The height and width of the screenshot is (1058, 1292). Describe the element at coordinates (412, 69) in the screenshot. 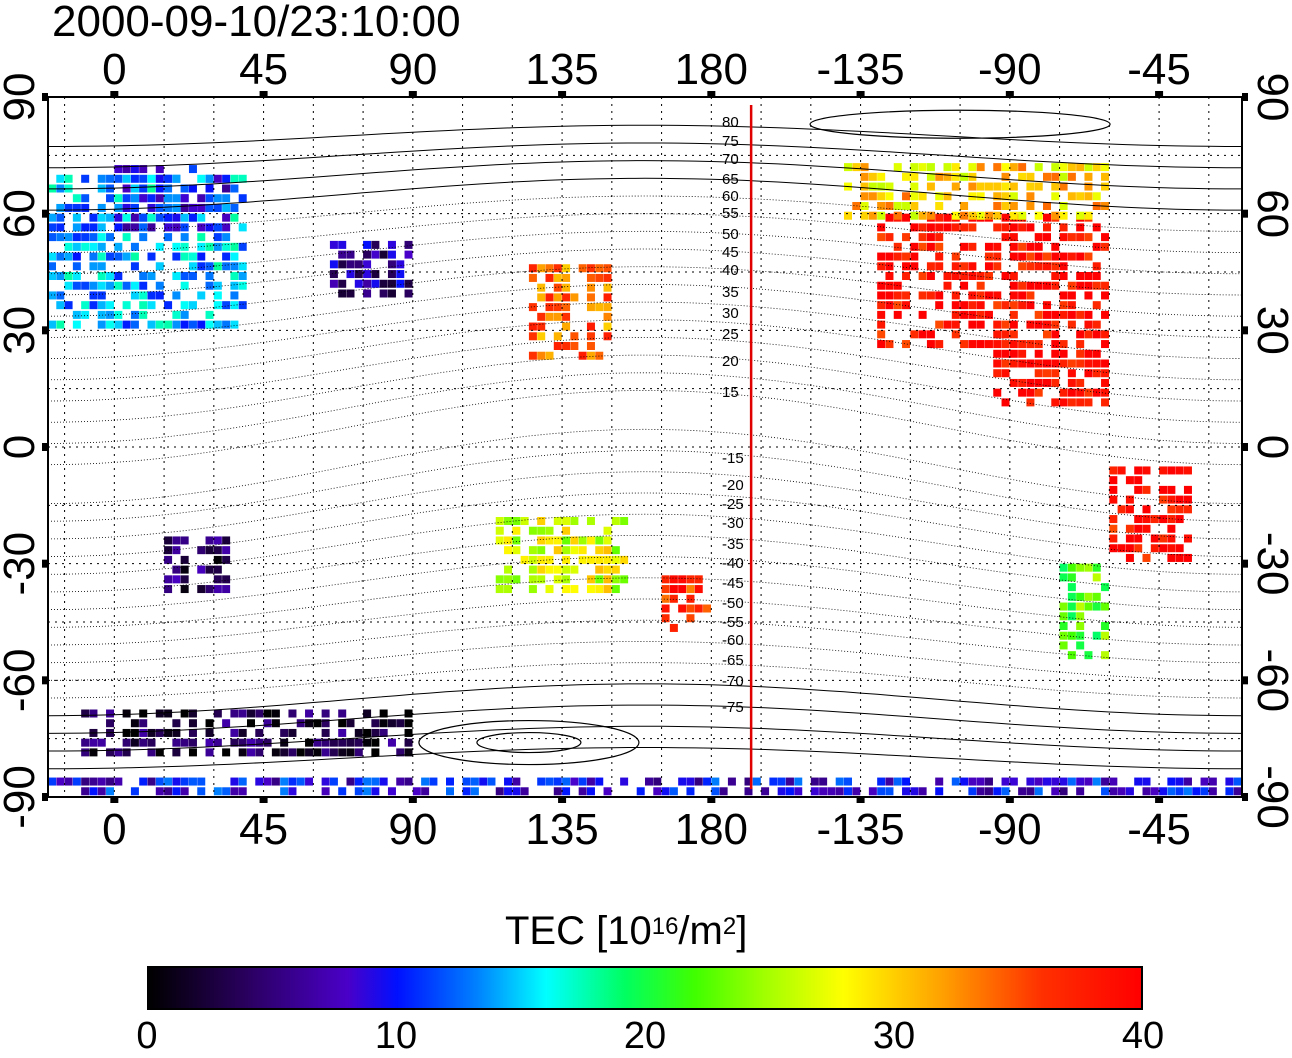

I see `lon-label-top: 90` at that location.